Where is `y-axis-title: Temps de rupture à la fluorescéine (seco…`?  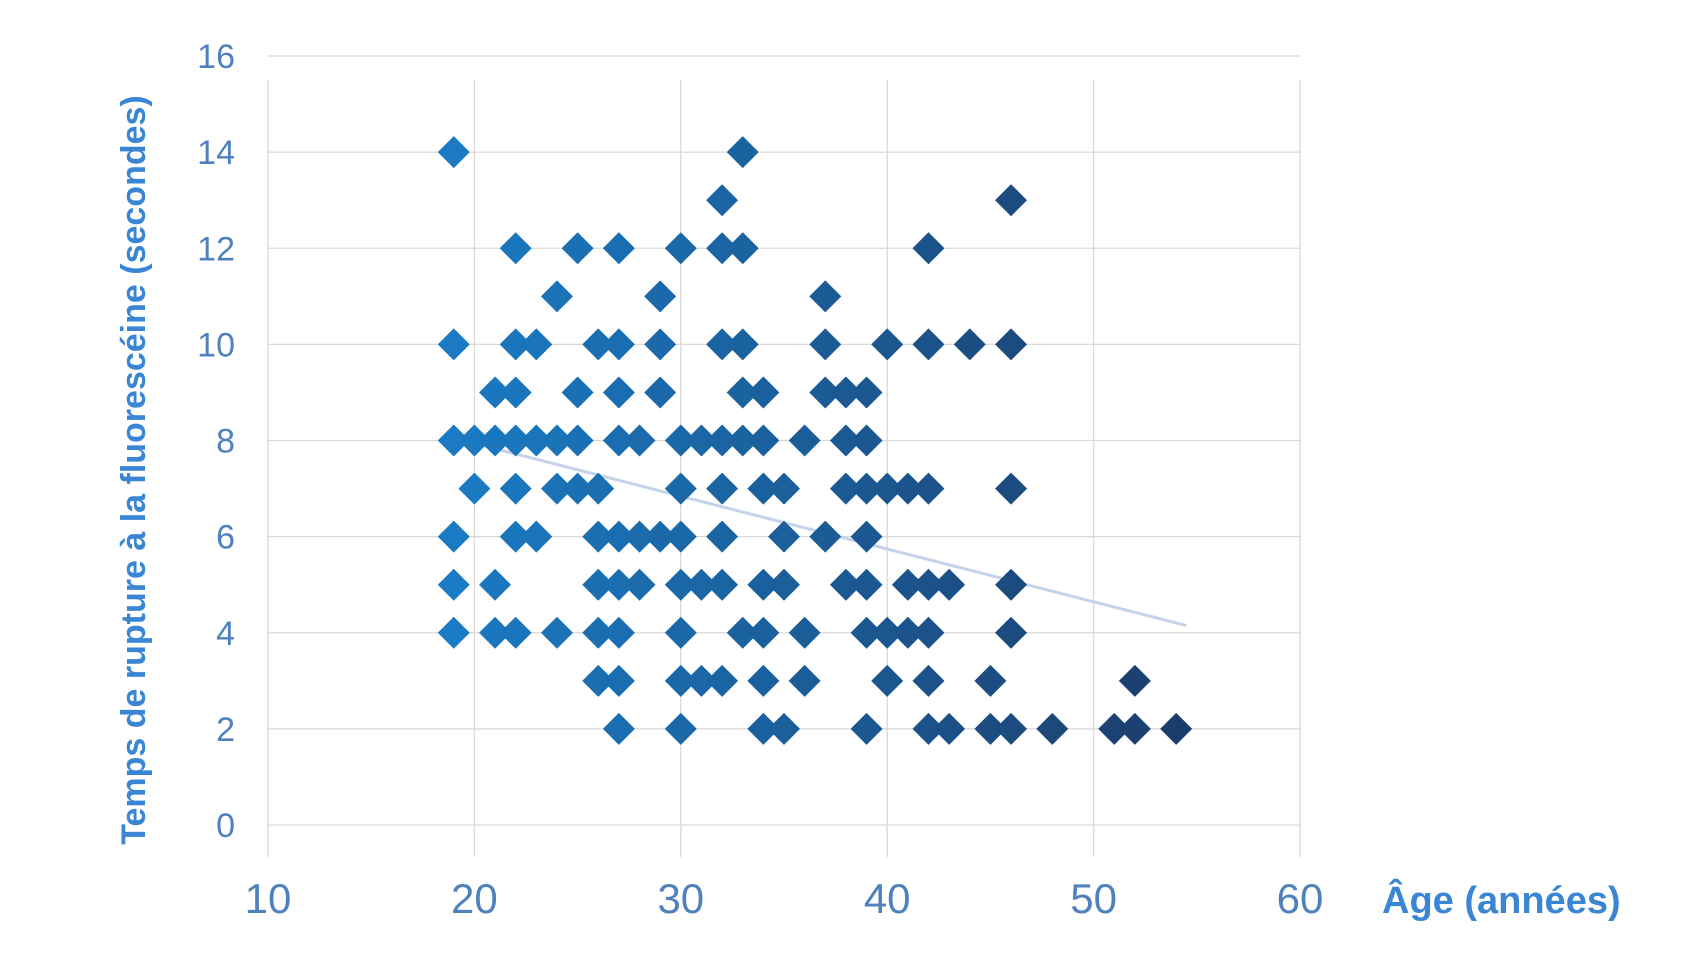
y-axis-title: Temps de rupture à la fluorescéine (seco… is located at coordinates (134, 469).